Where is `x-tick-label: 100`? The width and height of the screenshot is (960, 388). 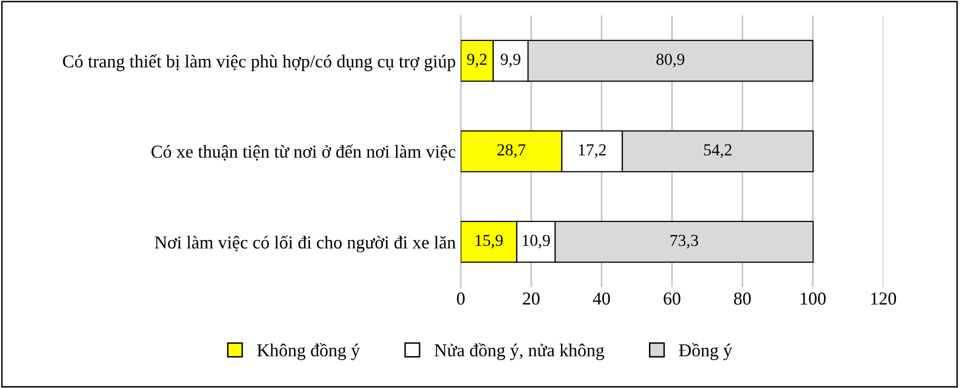 x-tick-label: 100 is located at coordinates (813, 298).